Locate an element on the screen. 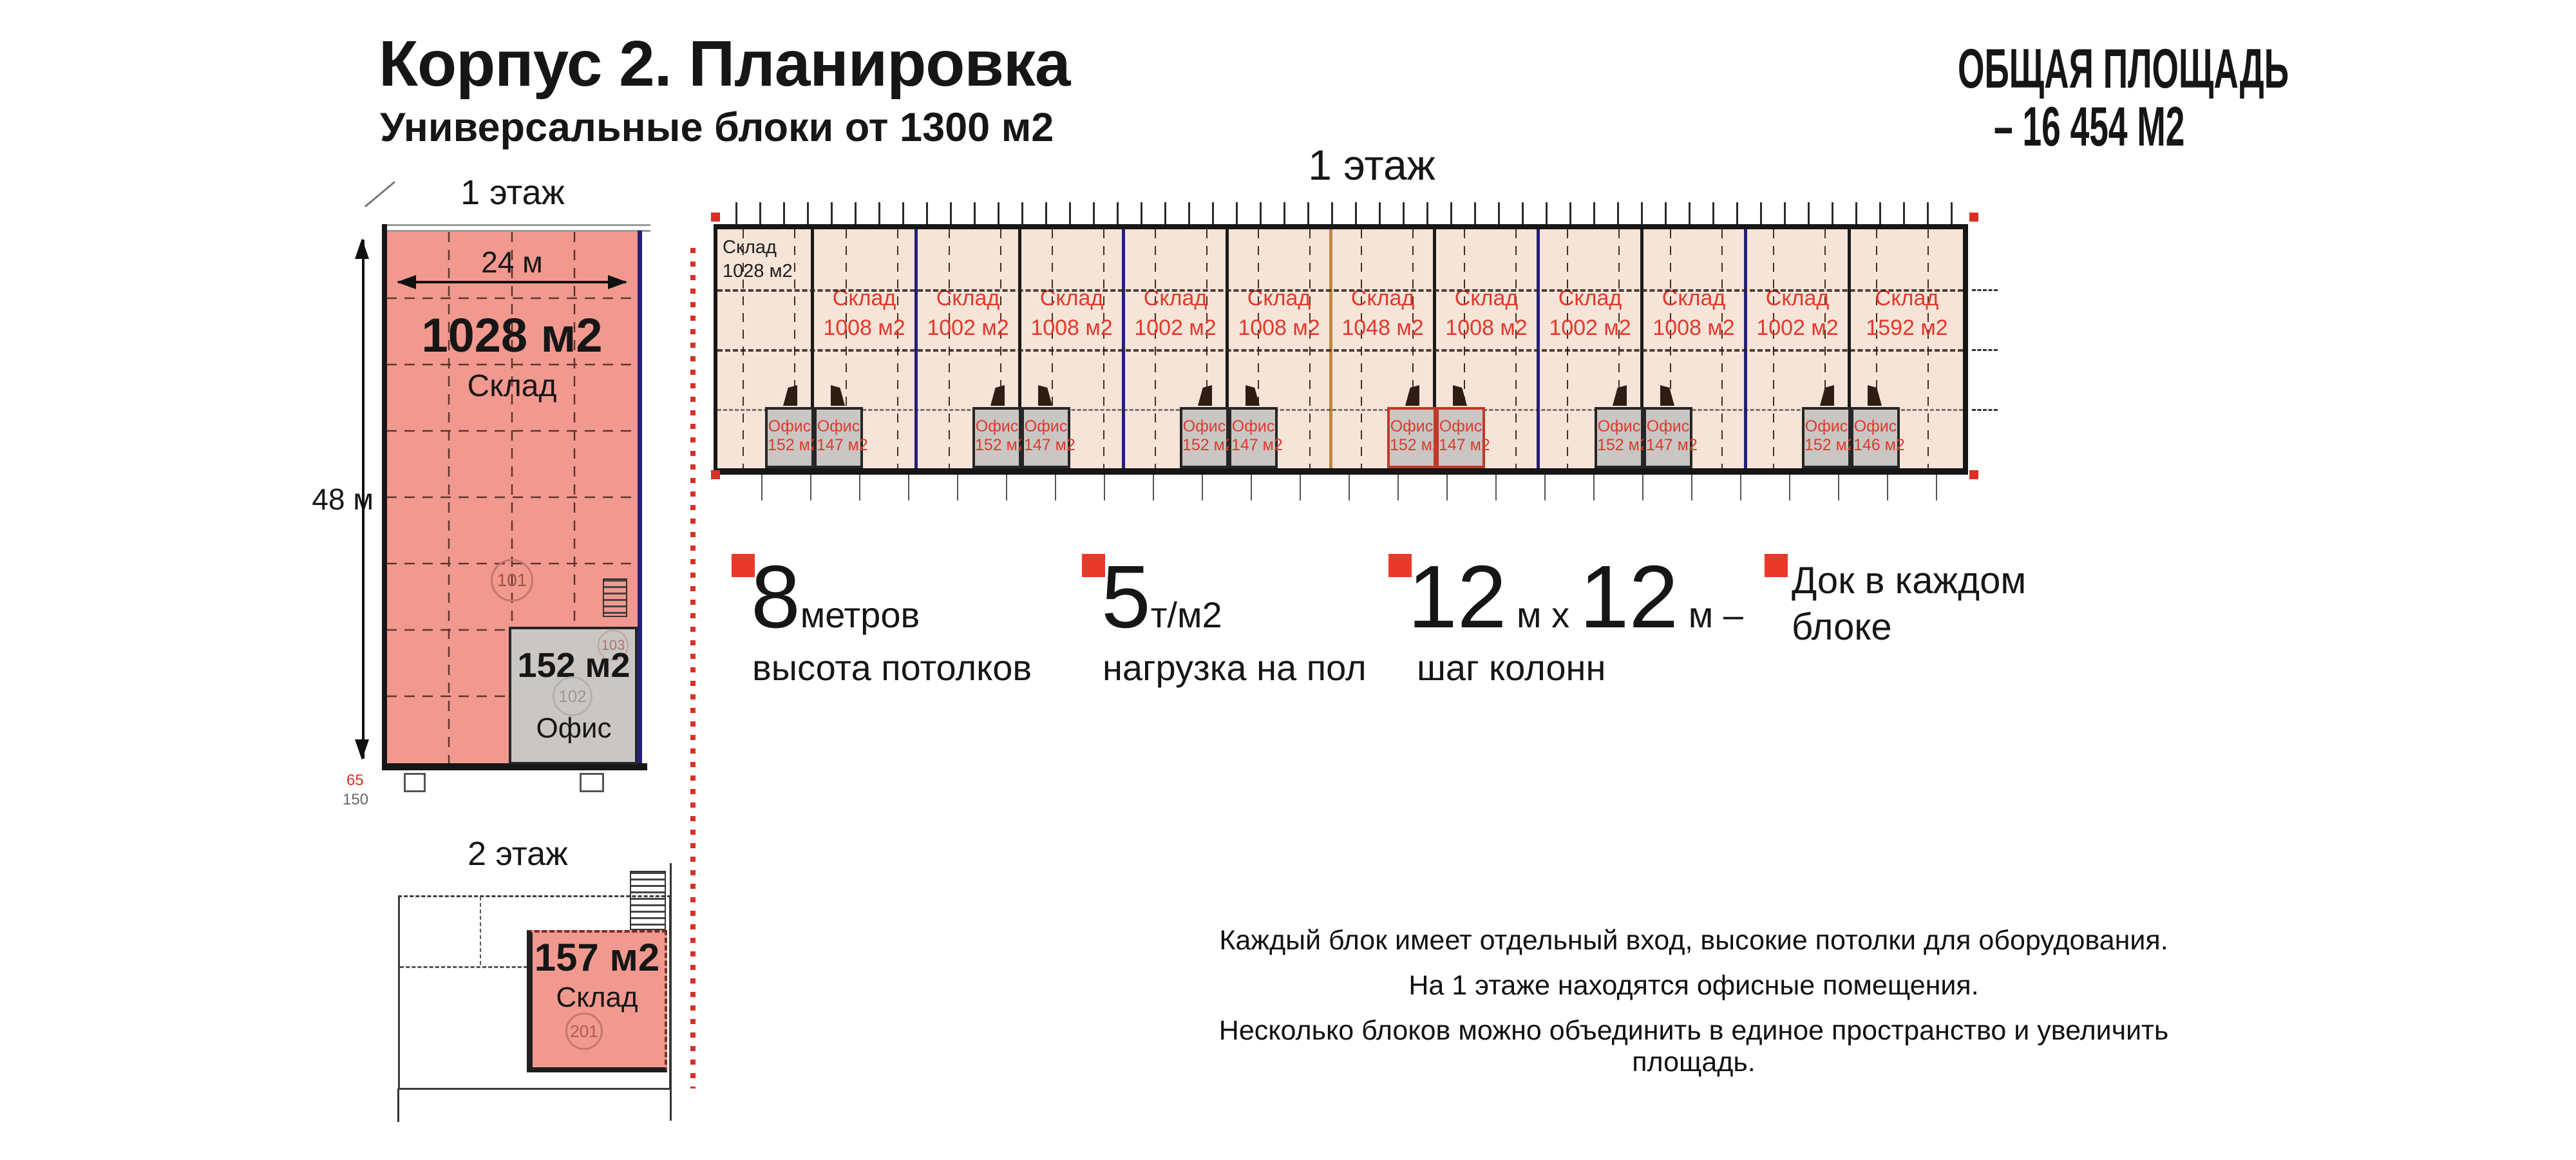 The image size is (2576, 1160). second-floor-warehouse-fill is located at coordinates (597, 1001).